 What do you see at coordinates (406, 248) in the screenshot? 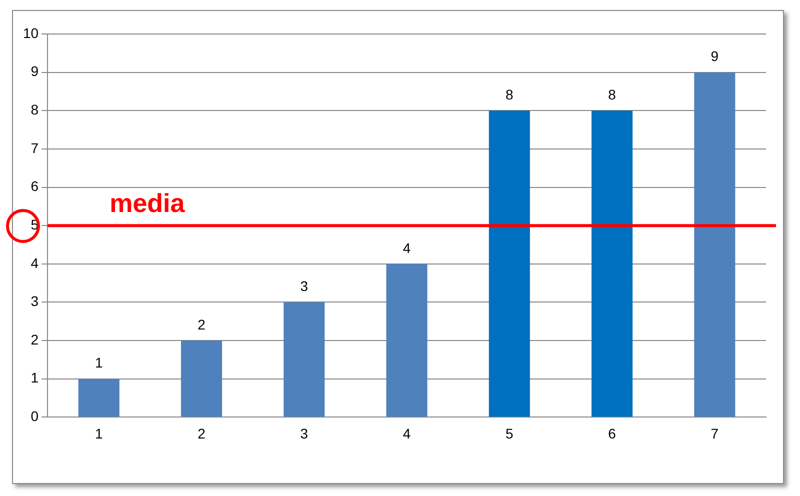
I see `data-label: 4` at bounding box center [406, 248].